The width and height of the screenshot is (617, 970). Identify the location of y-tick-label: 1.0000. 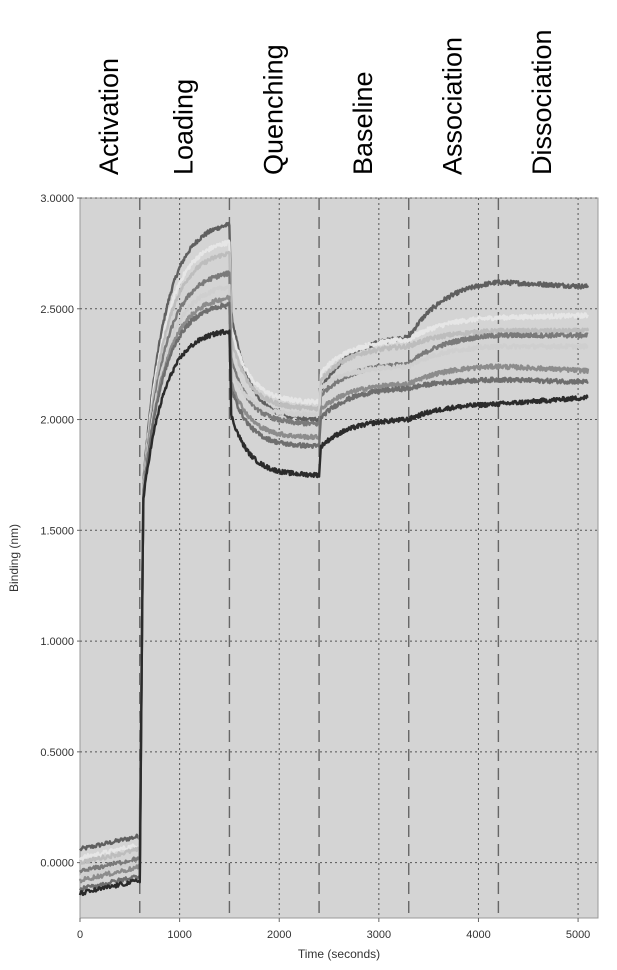
(57, 642).